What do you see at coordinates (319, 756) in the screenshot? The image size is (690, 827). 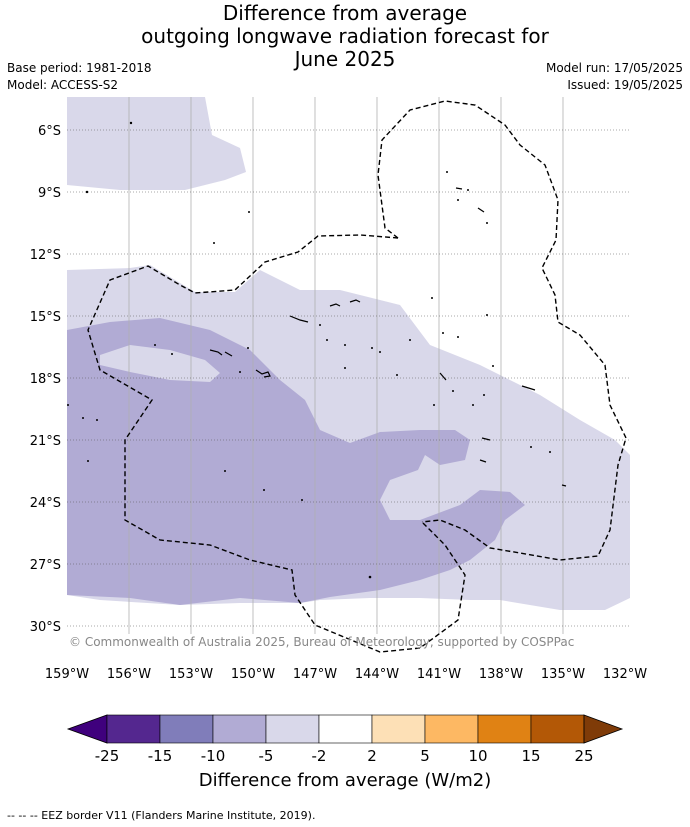 I see `colorbar-tick-label: -2` at bounding box center [319, 756].